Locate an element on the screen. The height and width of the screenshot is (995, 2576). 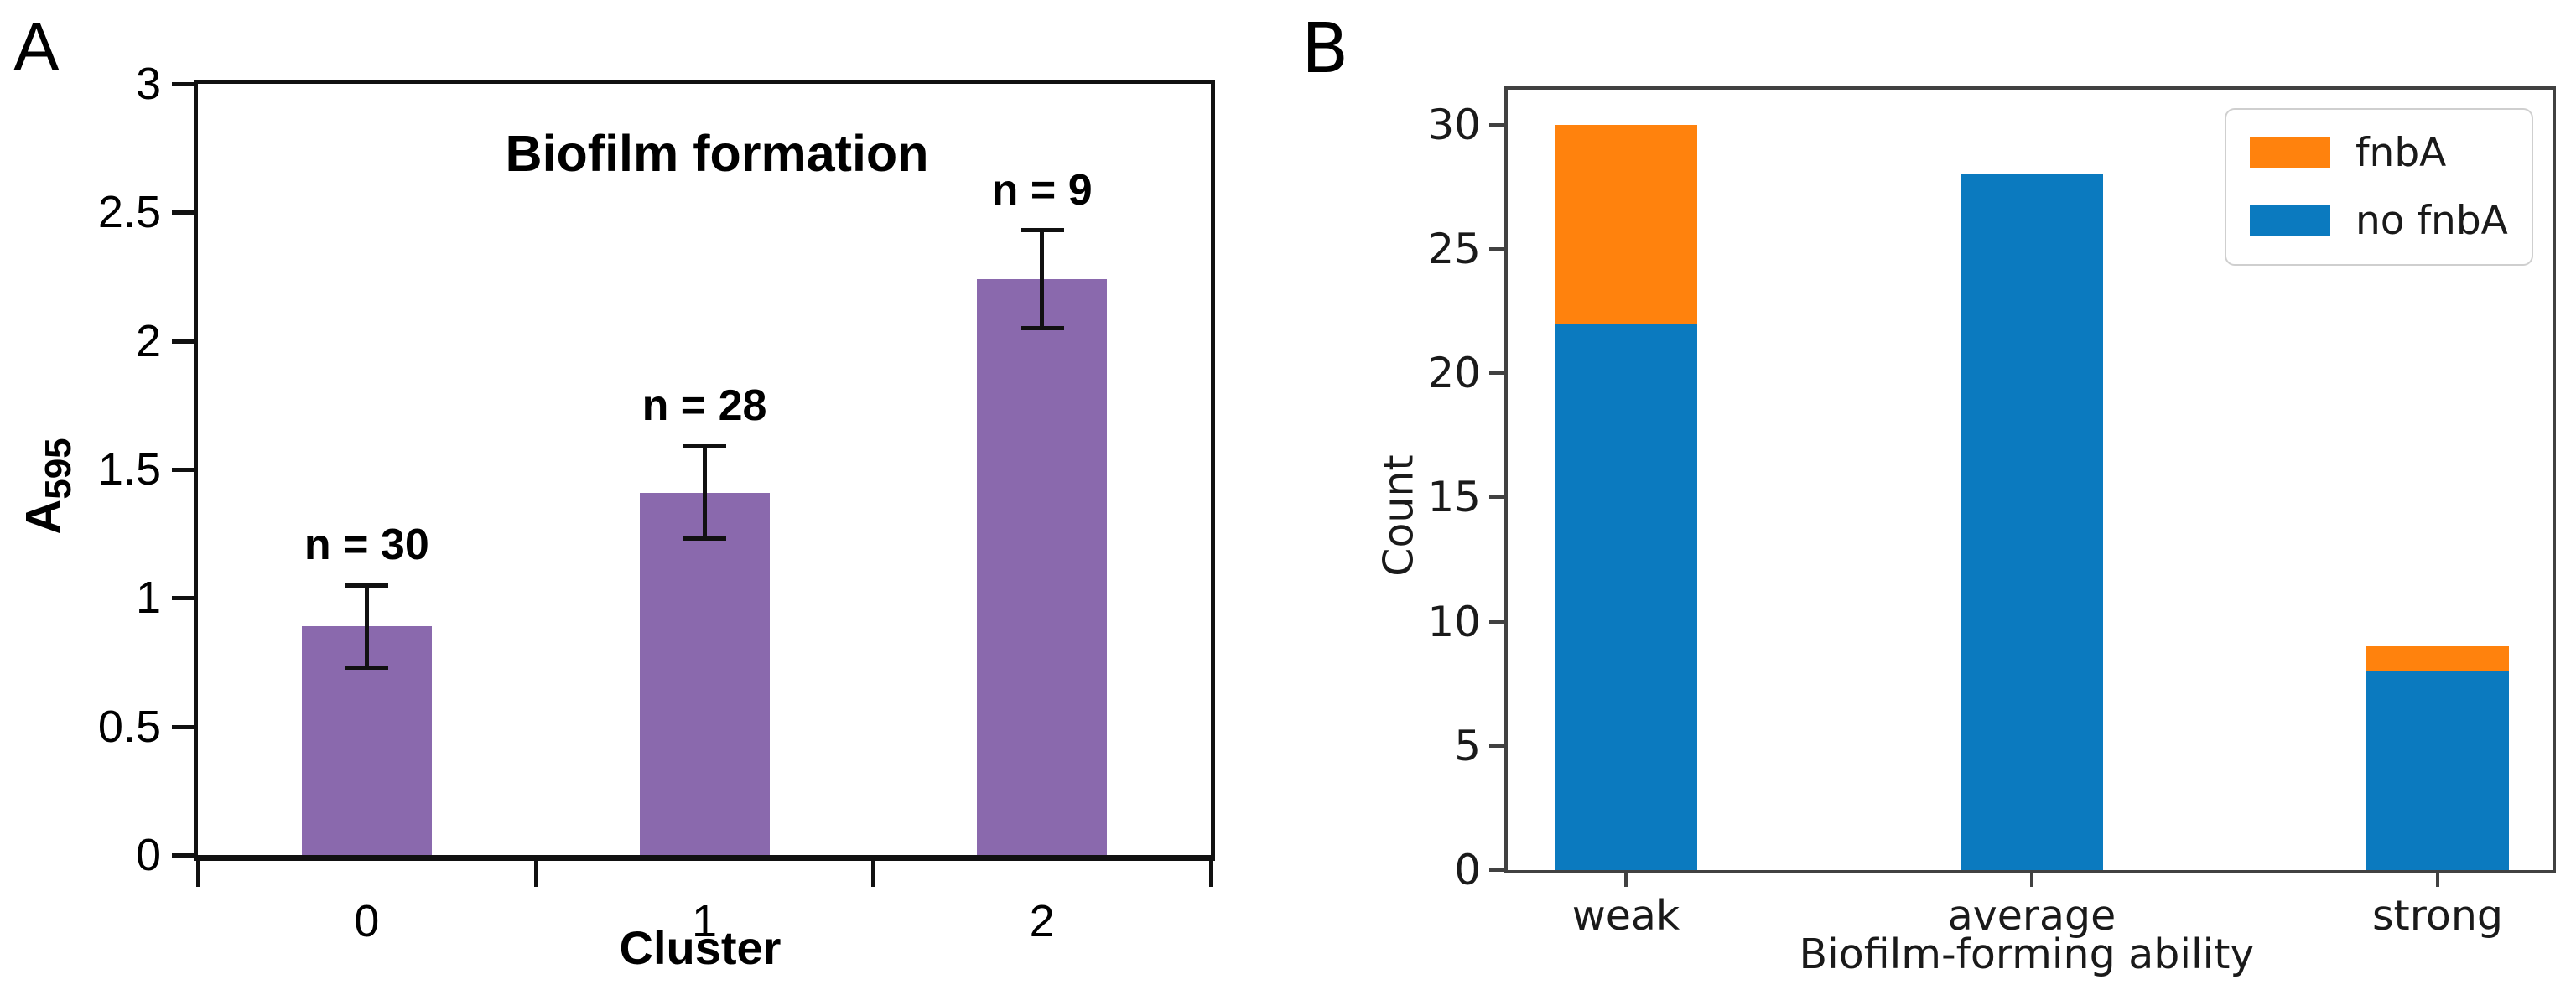
y-tick-label: 30 is located at coordinates (1454, 124).